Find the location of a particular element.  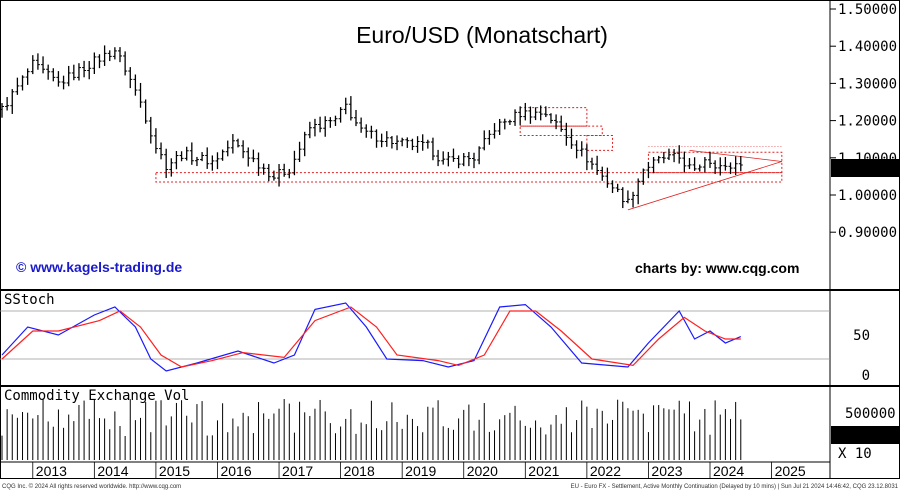

x-tick-label-9: 2022 is located at coordinates (605, 471).